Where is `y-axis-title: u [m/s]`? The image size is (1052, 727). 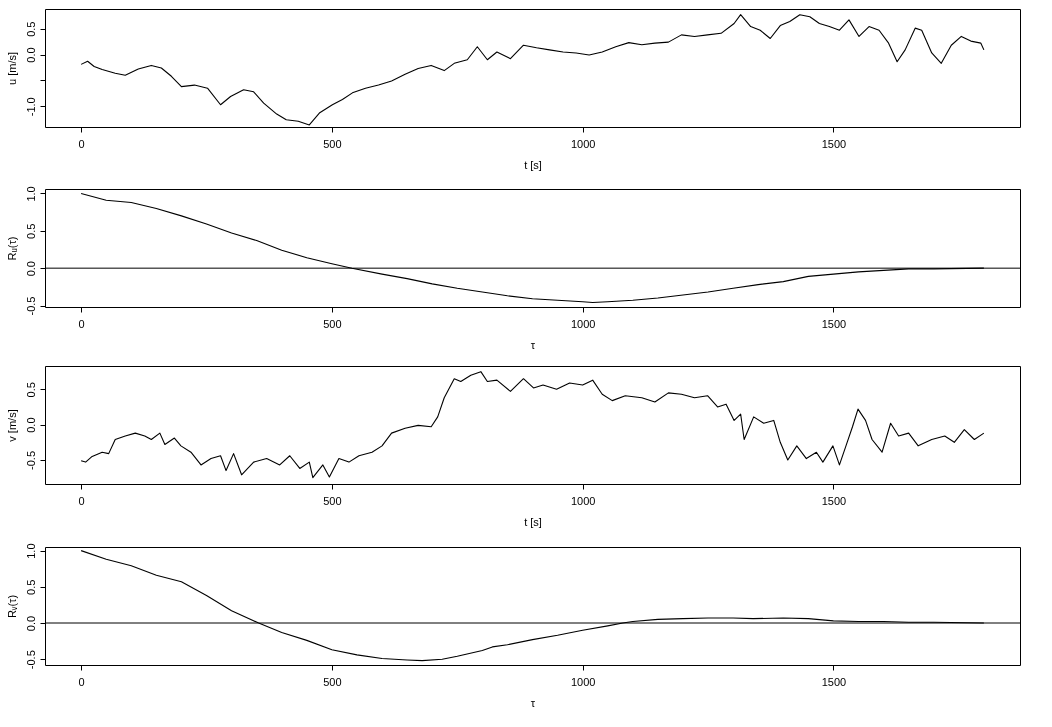 y-axis-title: u [m/s] is located at coordinates (11, 68).